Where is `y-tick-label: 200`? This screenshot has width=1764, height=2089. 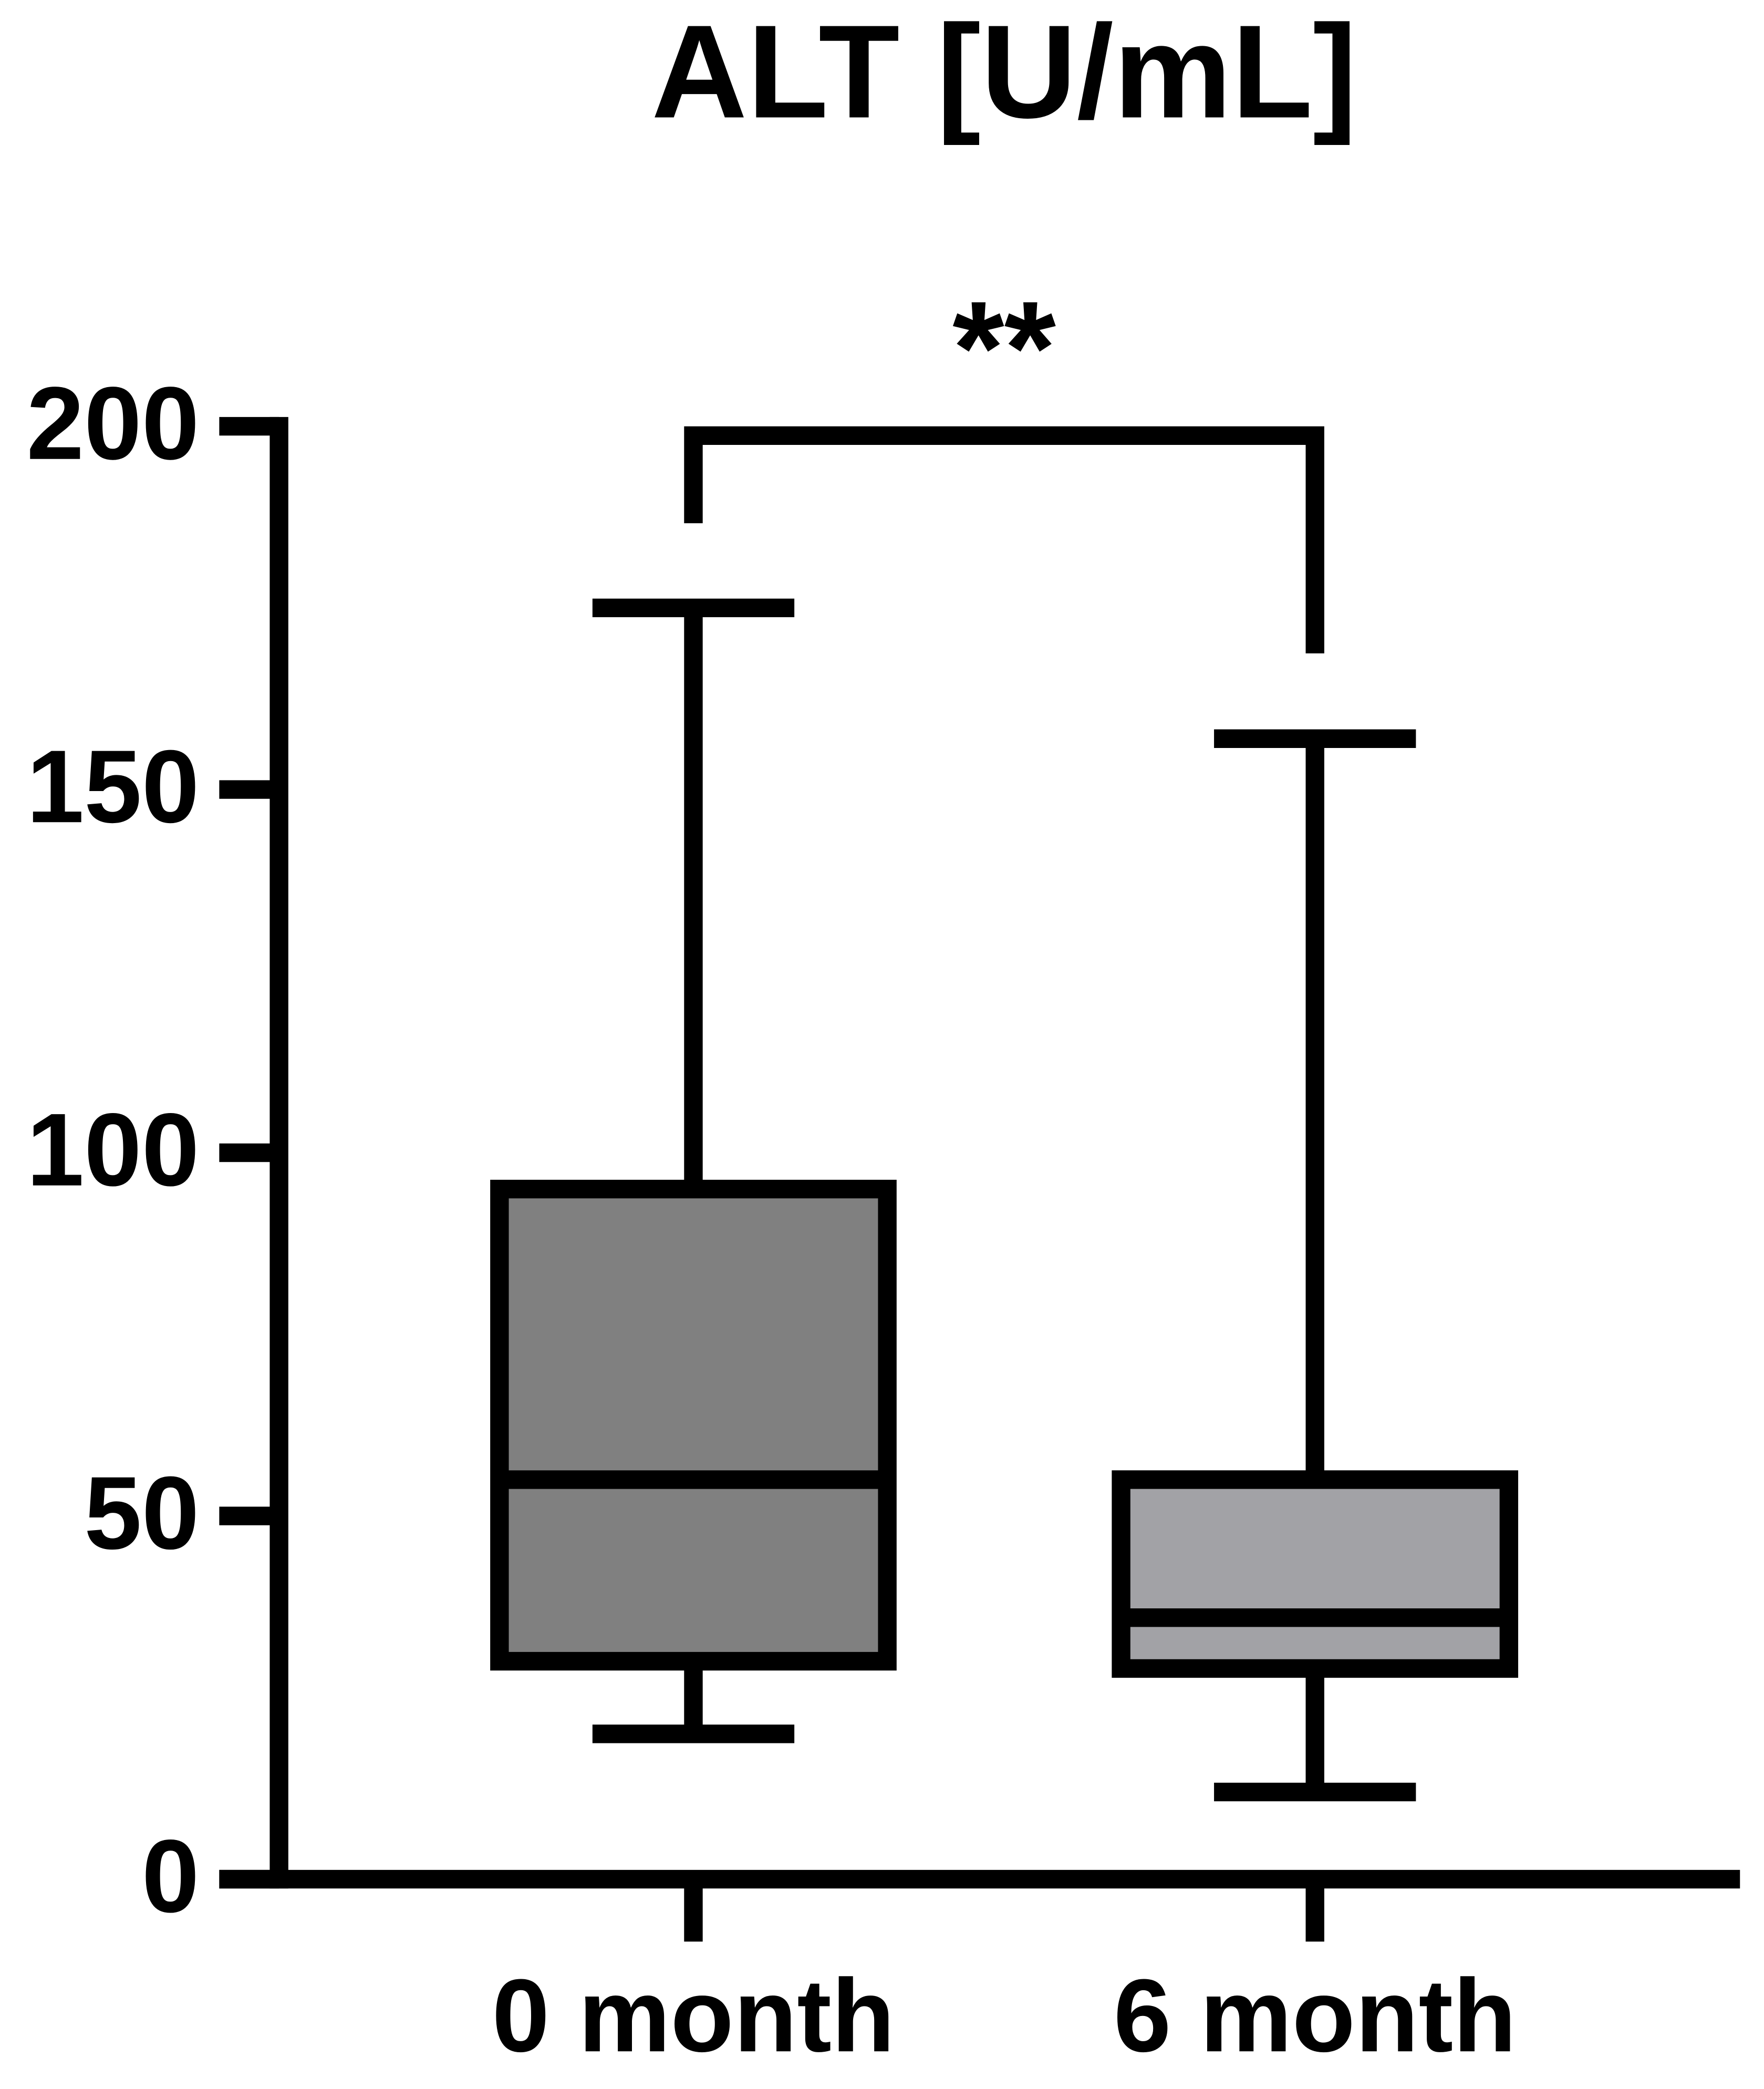
y-tick-label: 200 is located at coordinates (112, 423).